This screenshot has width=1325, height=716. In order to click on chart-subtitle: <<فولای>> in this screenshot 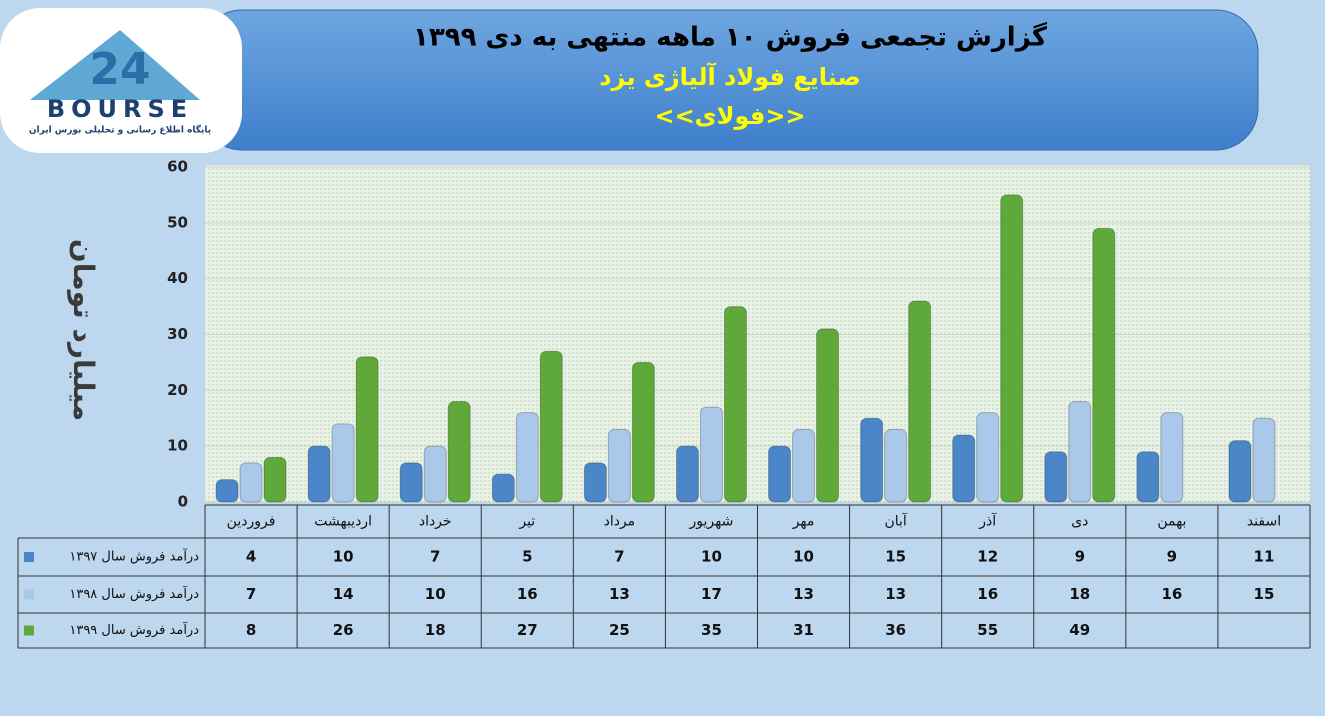, I will do `click(729, 116)`.